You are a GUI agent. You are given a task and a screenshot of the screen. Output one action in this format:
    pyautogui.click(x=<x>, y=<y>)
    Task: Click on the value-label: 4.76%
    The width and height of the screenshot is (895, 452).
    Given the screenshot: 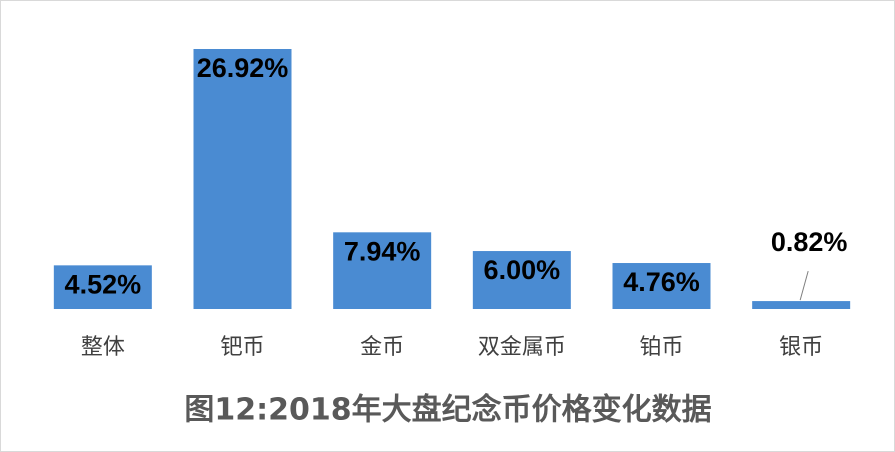 What is the action you would take?
    pyautogui.click(x=661, y=282)
    